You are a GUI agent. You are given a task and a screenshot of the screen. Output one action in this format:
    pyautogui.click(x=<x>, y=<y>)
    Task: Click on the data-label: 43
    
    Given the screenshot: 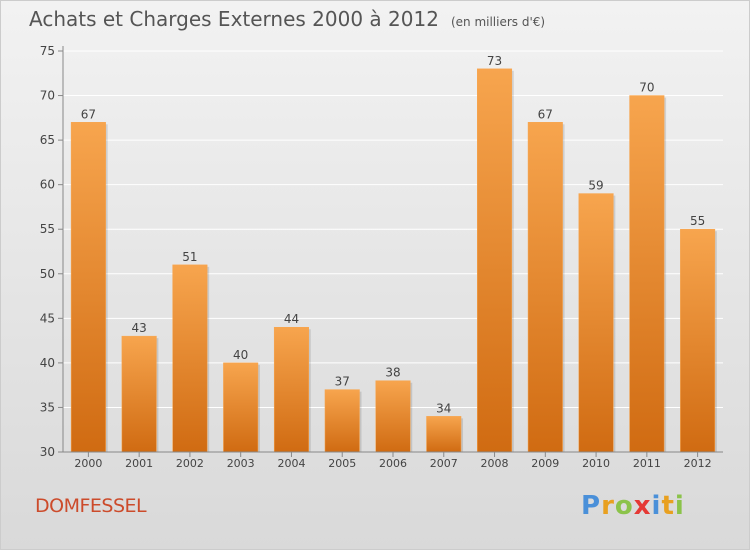 What is the action you would take?
    pyautogui.click(x=139, y=328)
    